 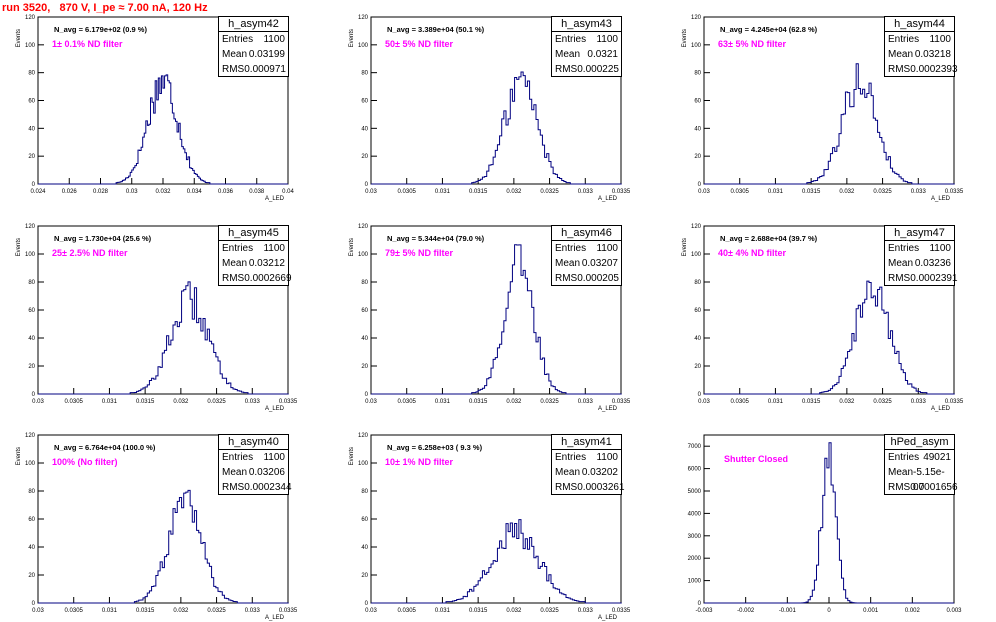 What do you see at coordinates (769, 238) in the screenshot?
I see `navg-label: N_avg = 2.688e+04 (39.7 %)` at bounding box center [769, 238].